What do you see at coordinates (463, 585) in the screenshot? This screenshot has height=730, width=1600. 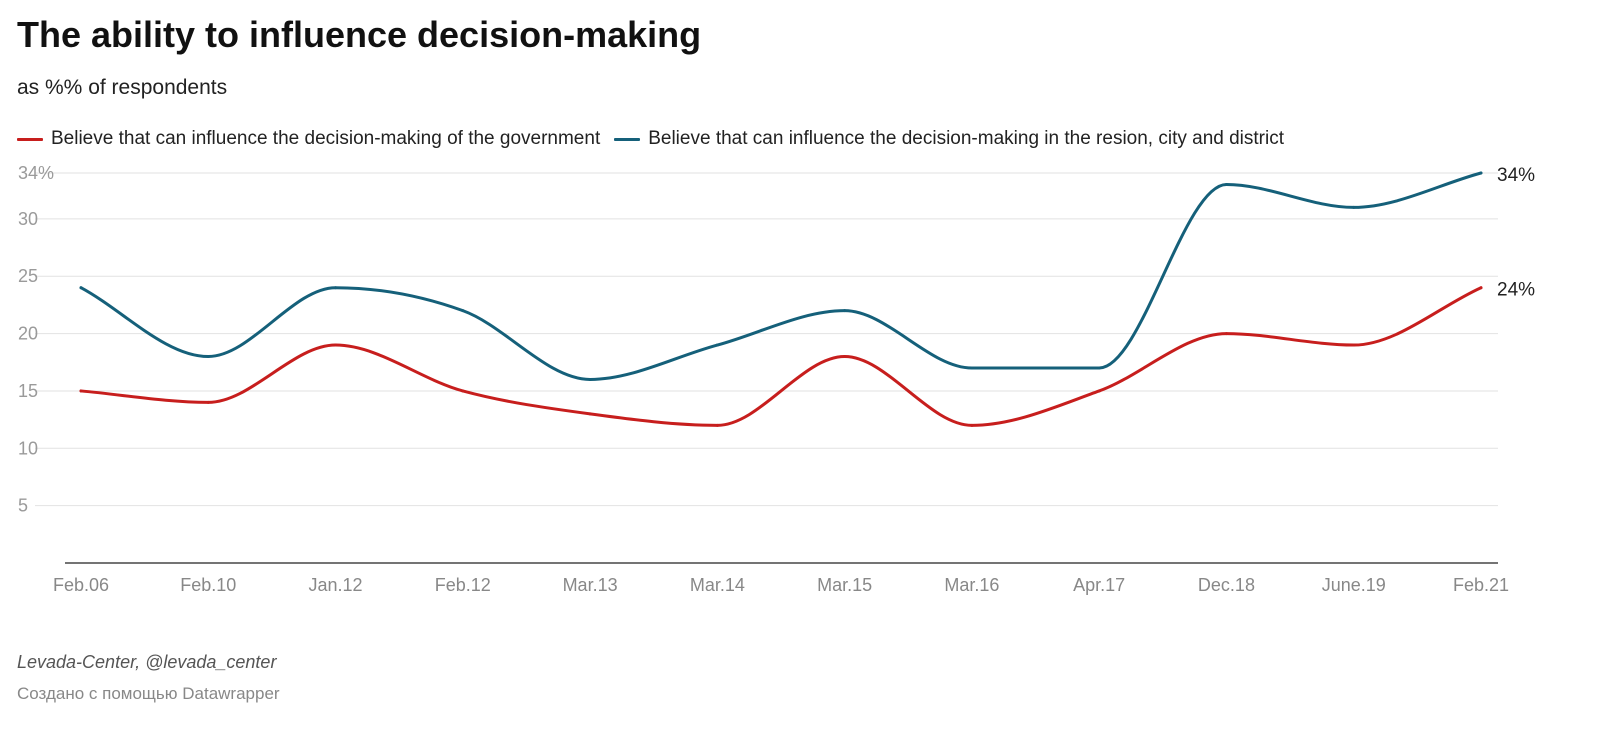 I see `x-tick-label: Feb.12` at bounding box center [463, 585].